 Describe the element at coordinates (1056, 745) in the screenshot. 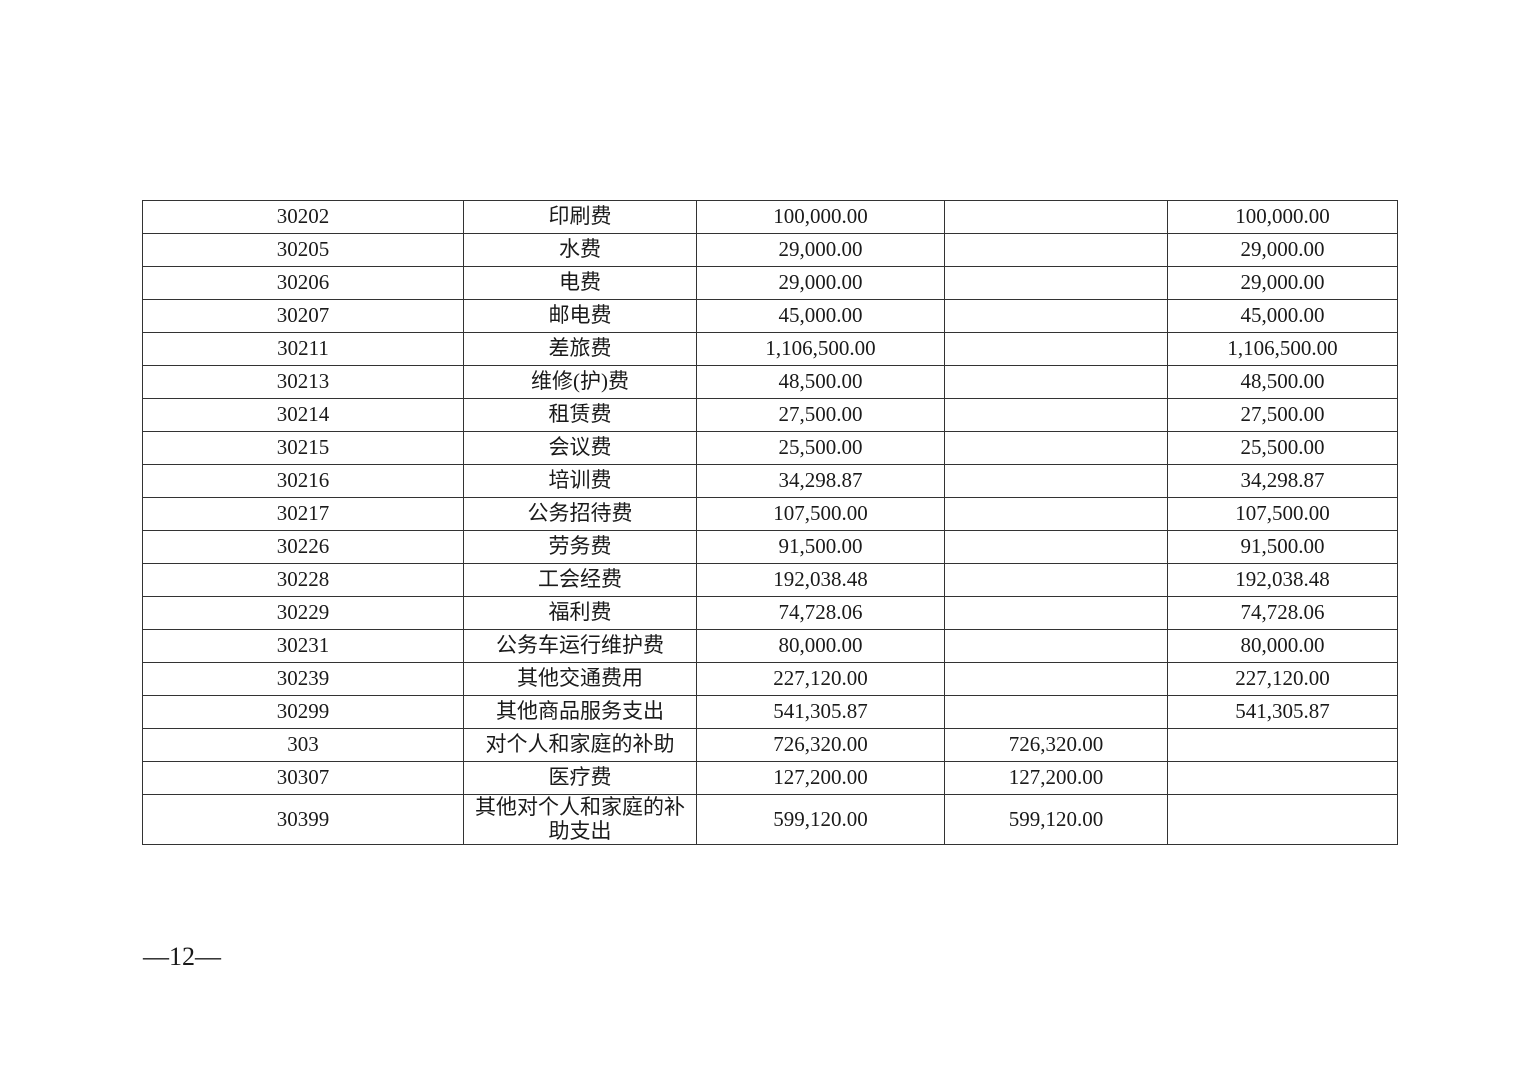

I see `amount-cell-2: 726,320.00` at that location.